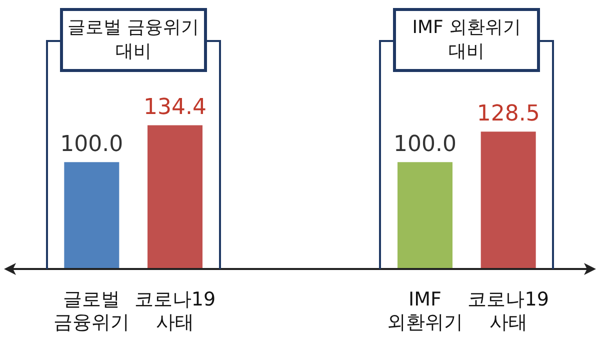  What do you see at coordinates (133, 40) in the screenshot?
I see `text: 글로벌 금융위기 대비` at bounding box center [133, 40].